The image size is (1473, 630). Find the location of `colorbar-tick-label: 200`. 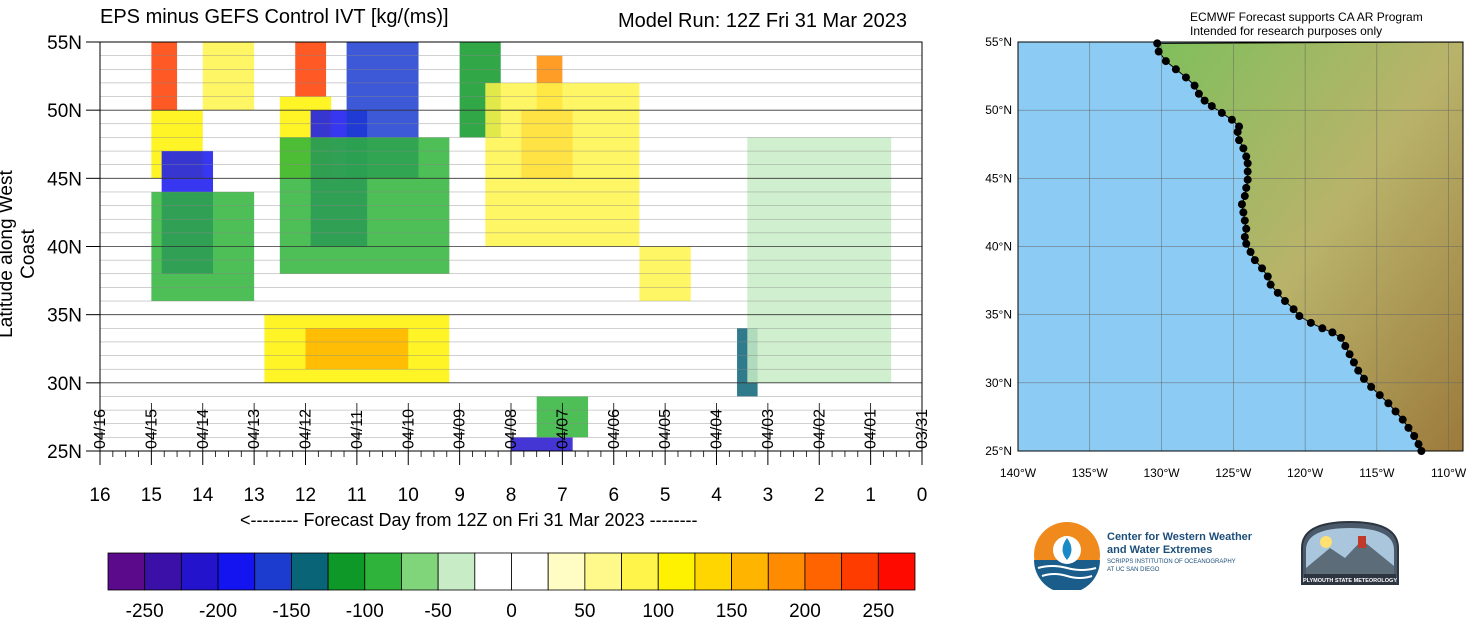

colorbar-tick-label: 200 is located at coordinates (805, 611).